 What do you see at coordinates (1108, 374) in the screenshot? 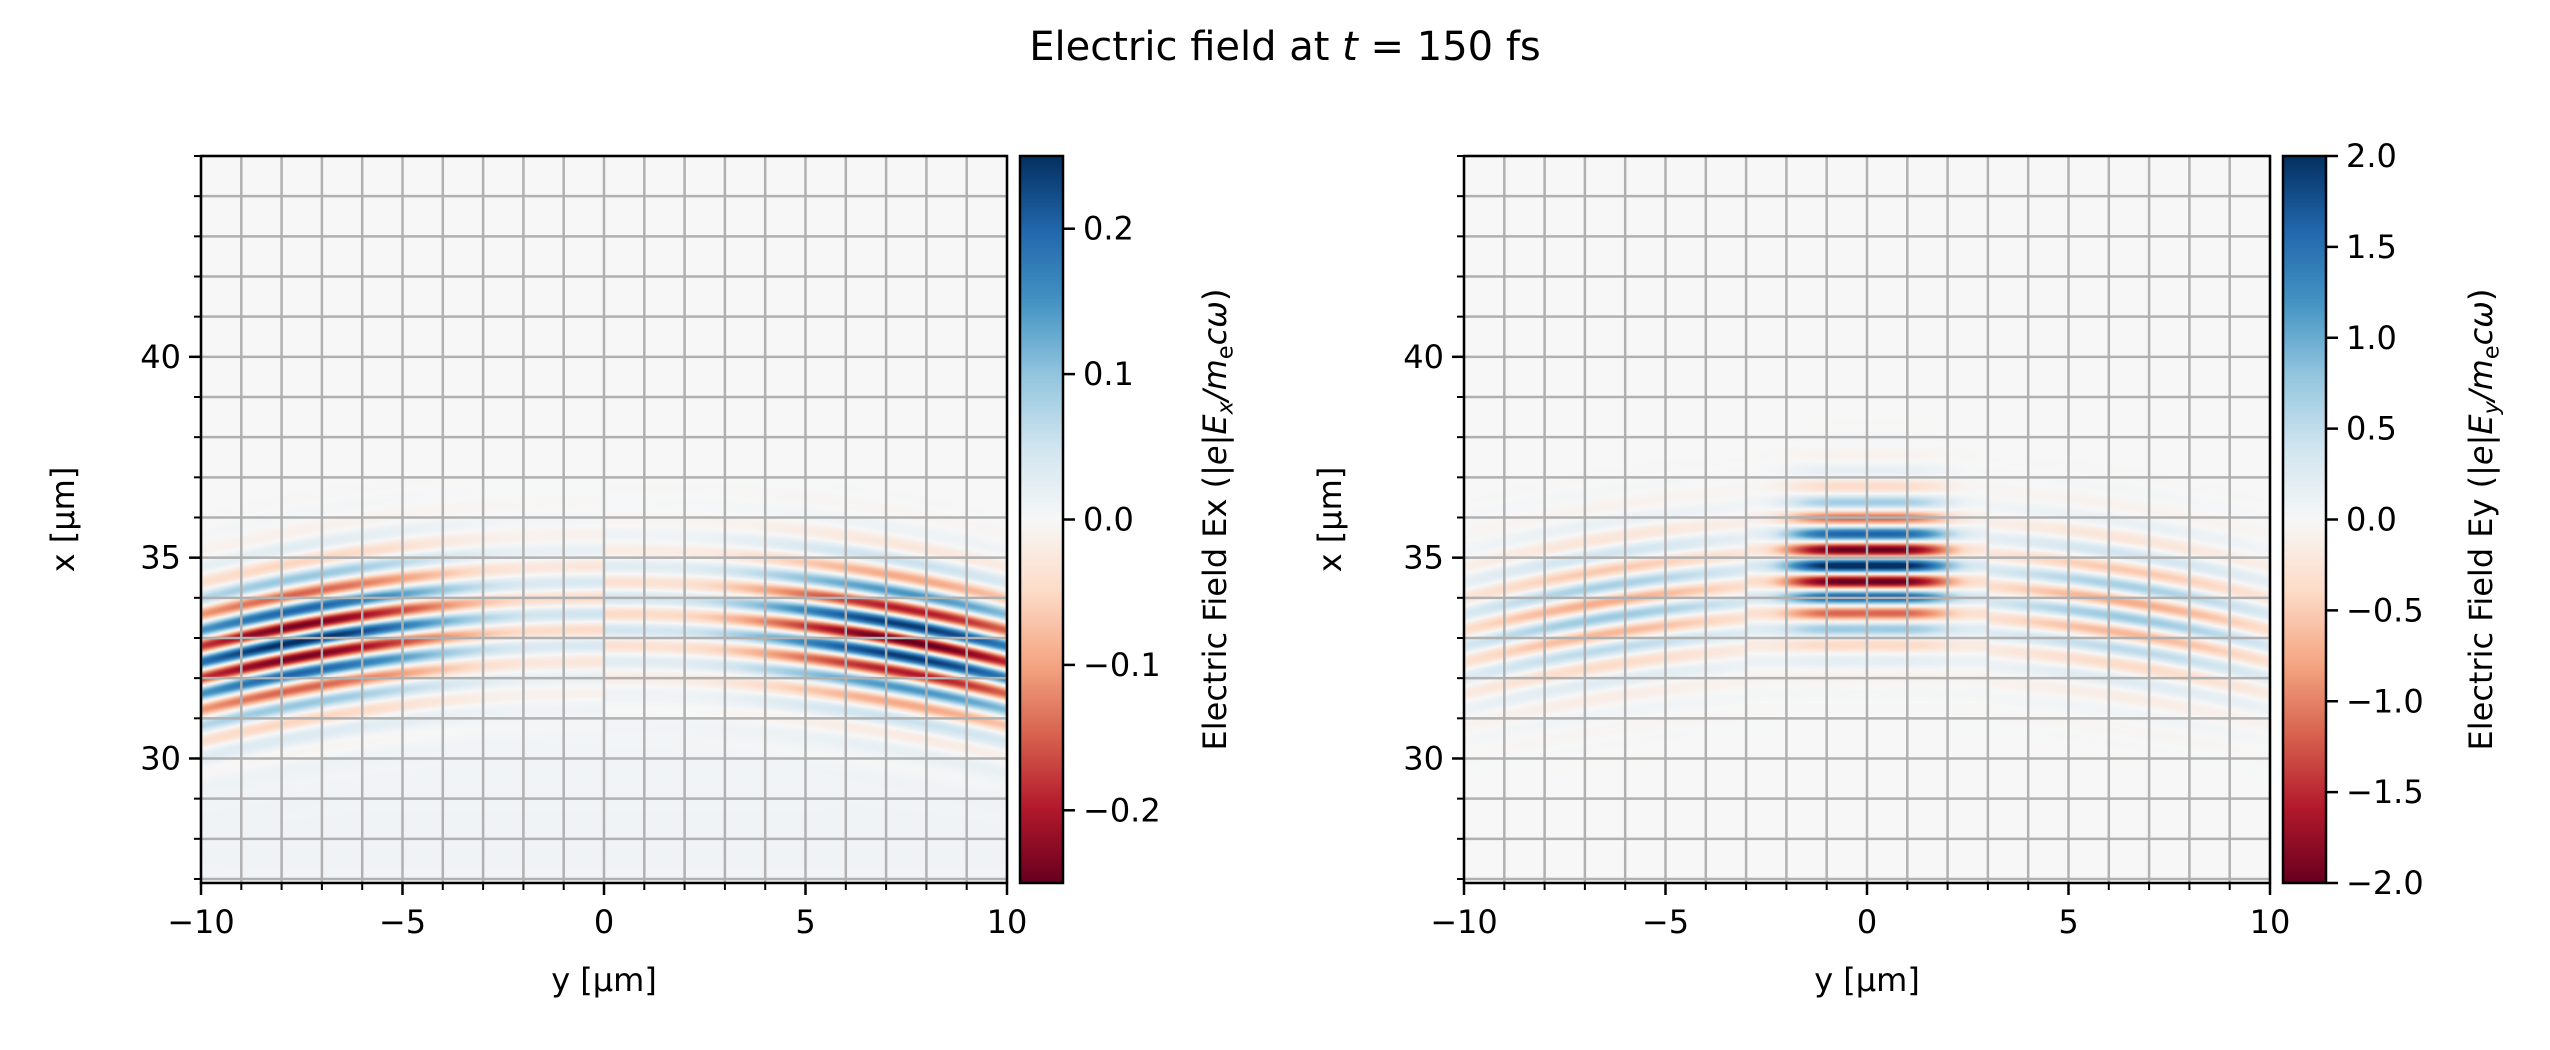
I see `colorbar-tick-label: 0.1` at bounding box center [1108, 374].